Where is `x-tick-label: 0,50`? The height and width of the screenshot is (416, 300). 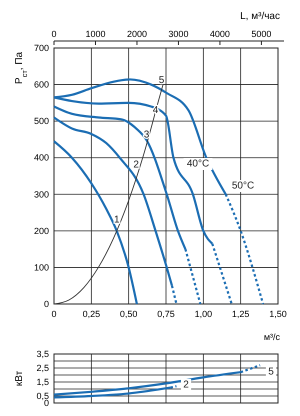
x-tick-label: 0,50 is located at coordinates (129, 314).